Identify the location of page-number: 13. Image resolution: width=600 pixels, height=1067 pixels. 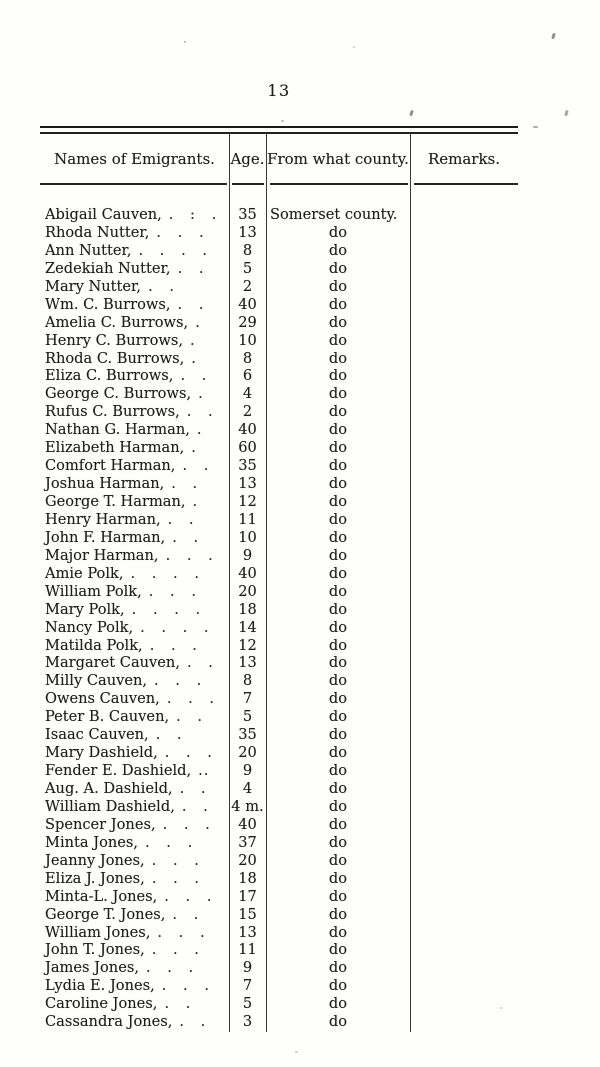
(279, 90).